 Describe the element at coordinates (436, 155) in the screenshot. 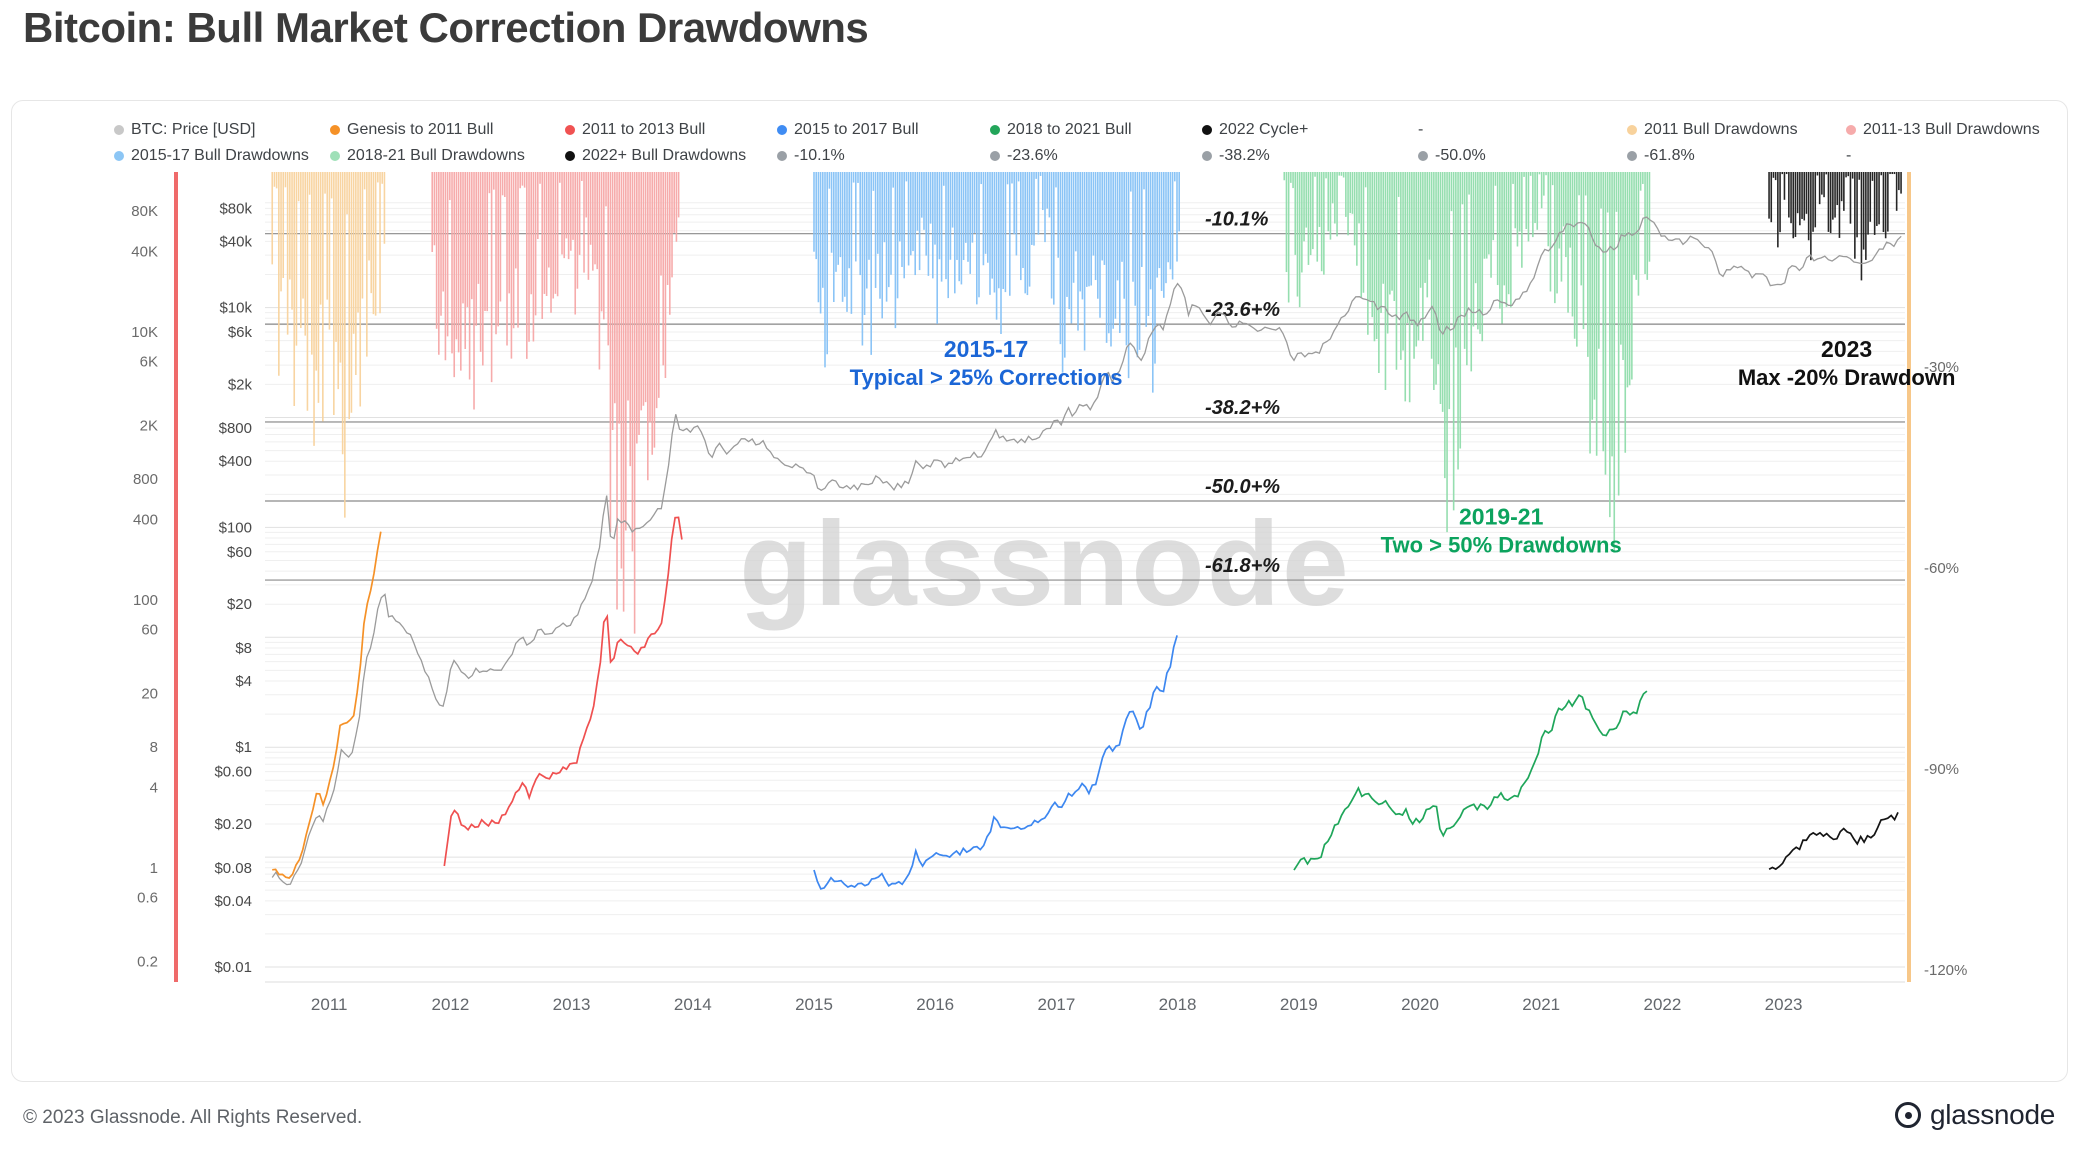

I see `legend-label: 2018-21 Bull Drawdowns` at that location.